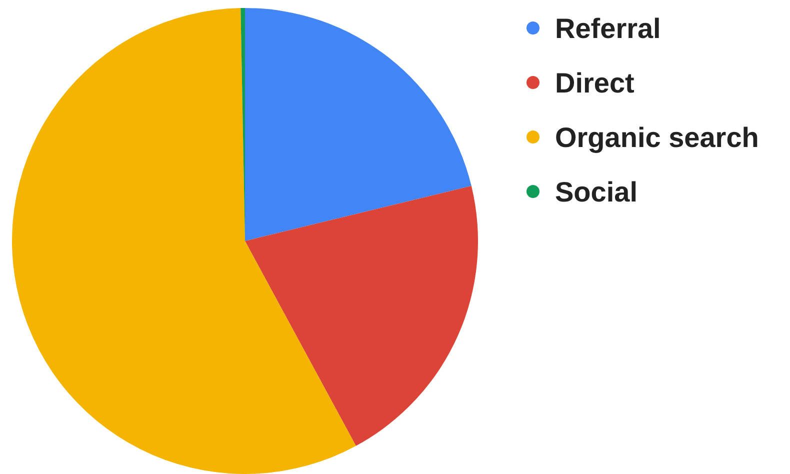  I want to click on legend-label: Social, so click(596, 192).